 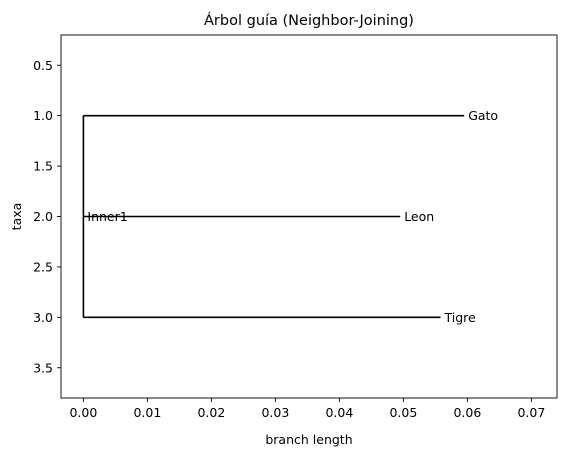 What do you see at coordinates (309, 20) in the screenshot?
I see `chart-title: Árbol guía (Neighbor-Joining)` at bounding box center [309, 20].